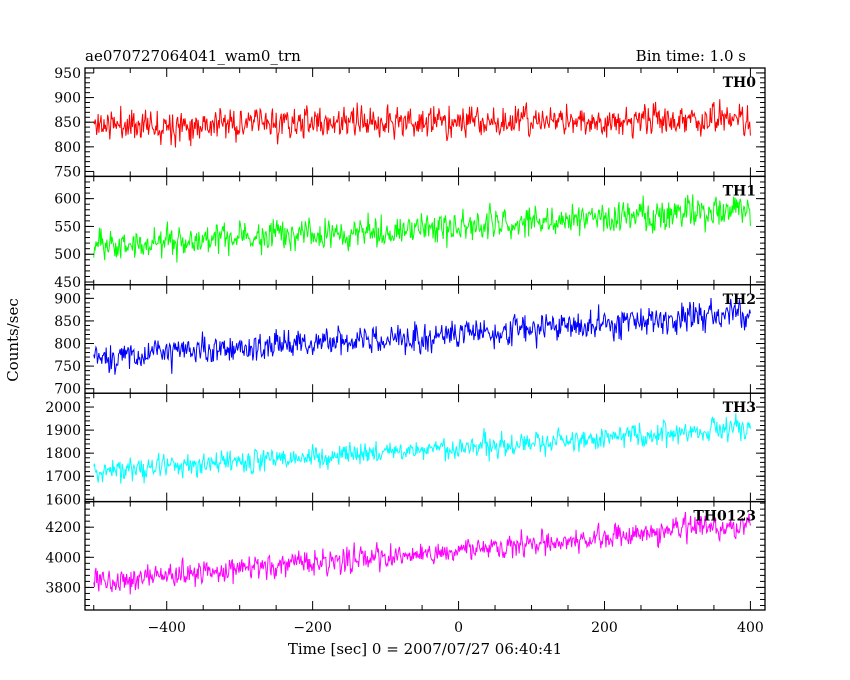 The height and width of the screenshot is (680, 850). Describe the element at coordinates (63, 477) in the screenshot. I see `y-tick-label: 1700` at that location.